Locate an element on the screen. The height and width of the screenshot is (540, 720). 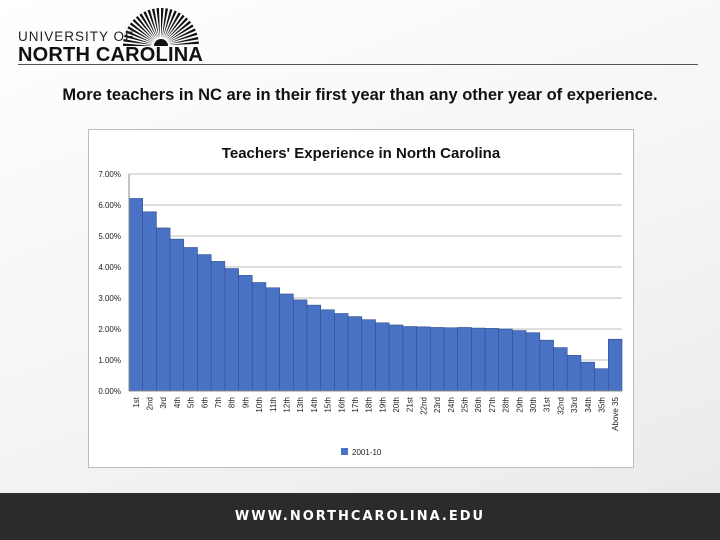
x-tick-label: 16th is located at coordinates (341, 405).